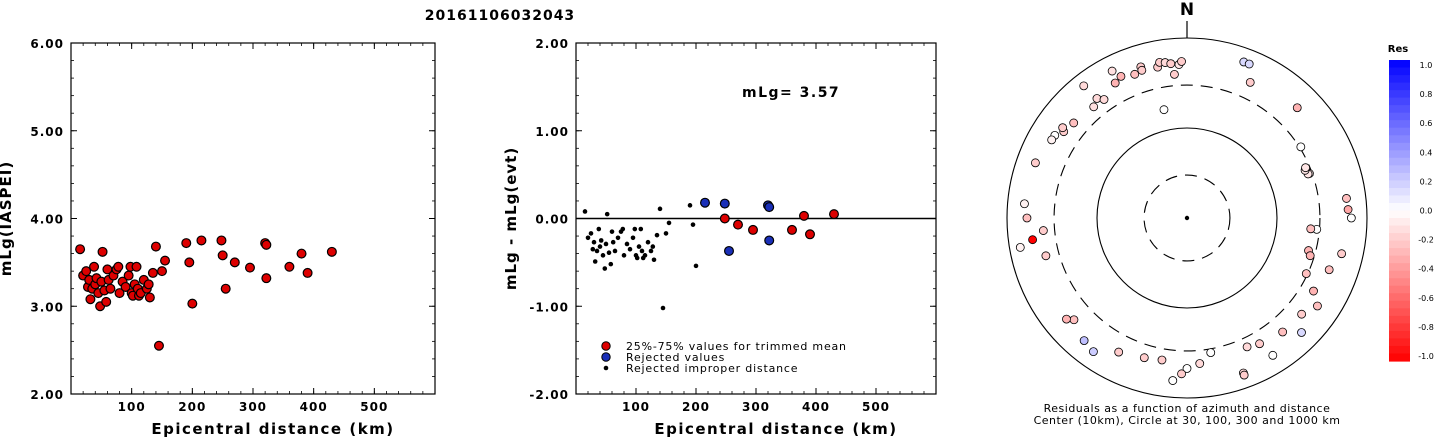 This screenshot has width=1437, height=441. What do you see at coordinates (1426, 181) in the screenshot?
I see `colorbar-tick-label: 0.2` at bounding box center [1426, 181].